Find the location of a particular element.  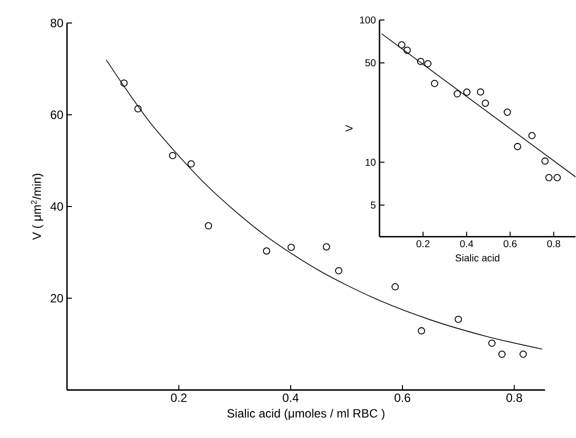

y-tick-label: 10 is located at coordinates (371, 162).